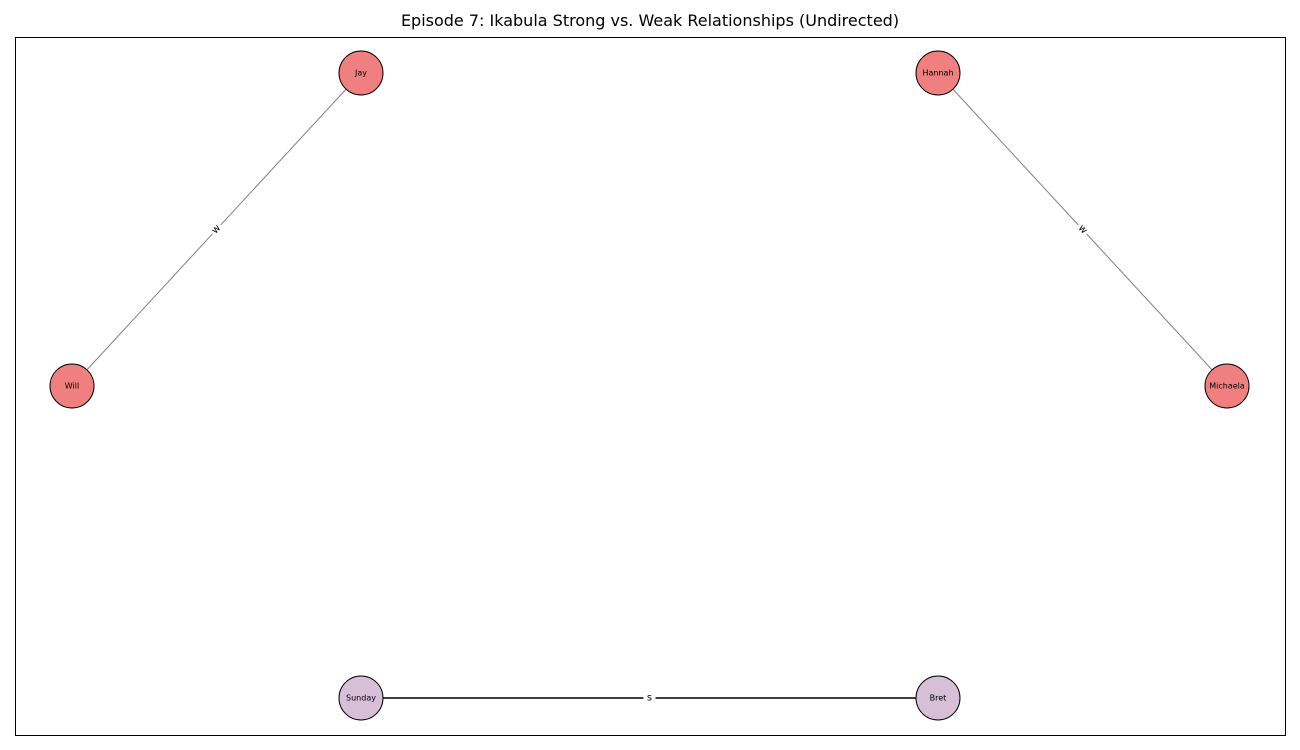  I want to click on node-label: Bret, so click(938, 698).